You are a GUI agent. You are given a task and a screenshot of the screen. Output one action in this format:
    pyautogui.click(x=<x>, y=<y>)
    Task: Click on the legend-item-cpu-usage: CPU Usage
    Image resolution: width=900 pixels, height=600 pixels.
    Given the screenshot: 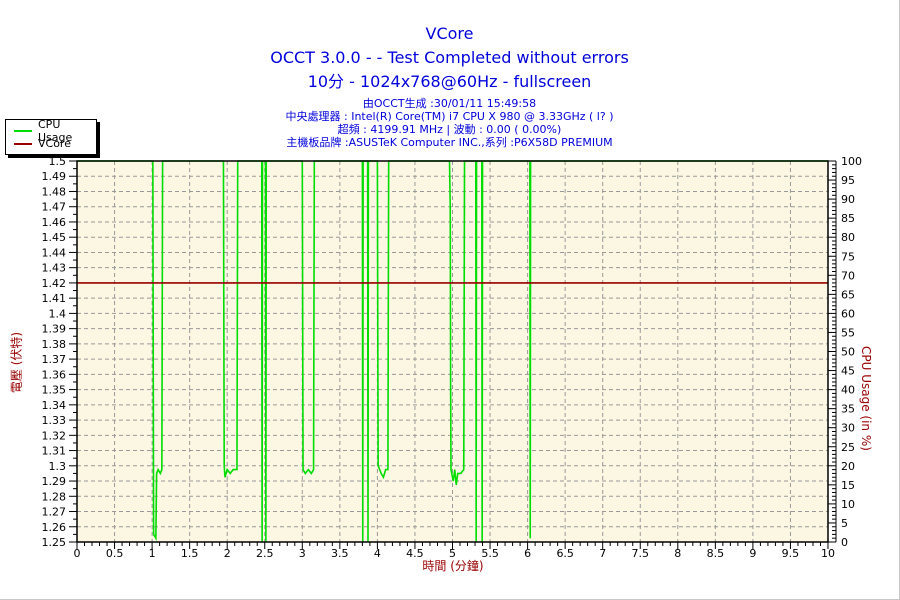 What is the action you would take?
    pyautogui.click(x=55, y=131)
    